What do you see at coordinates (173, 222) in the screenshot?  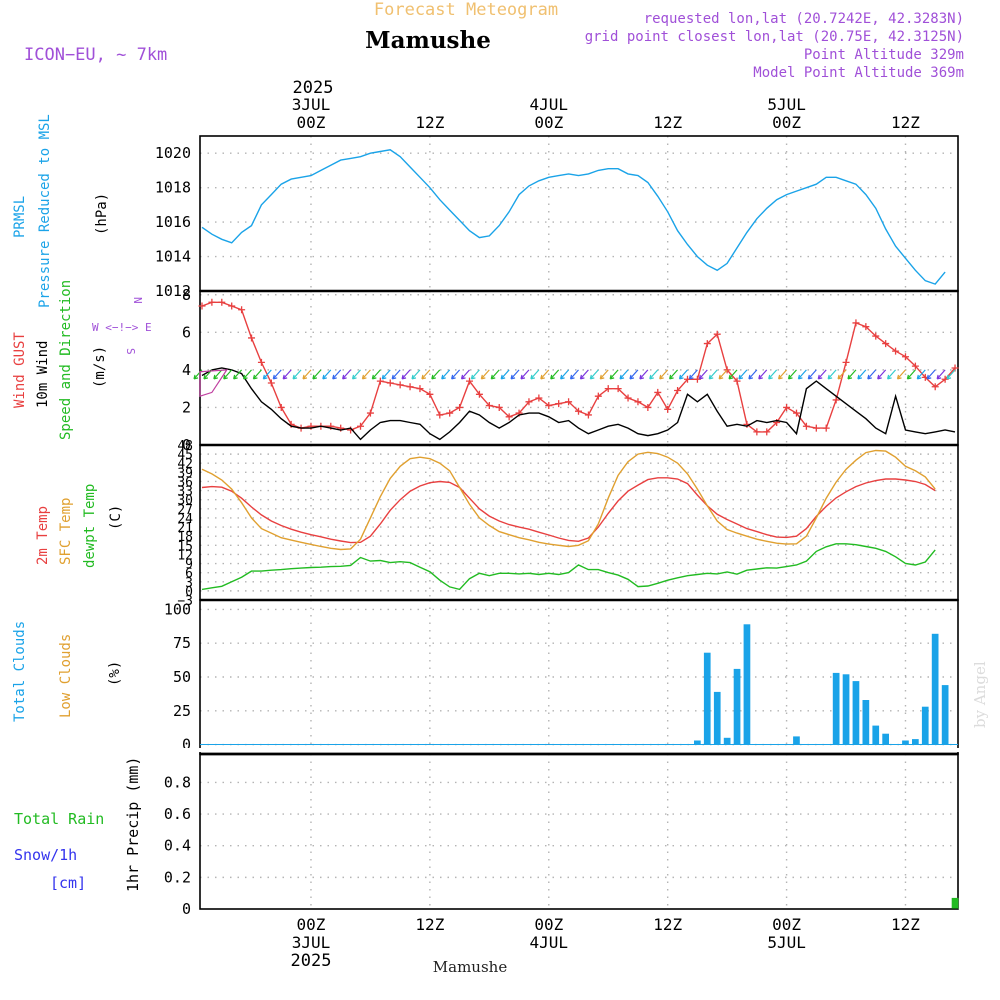 I see `pressure-ytick-2: 1016` at bounding box center [173, 222].